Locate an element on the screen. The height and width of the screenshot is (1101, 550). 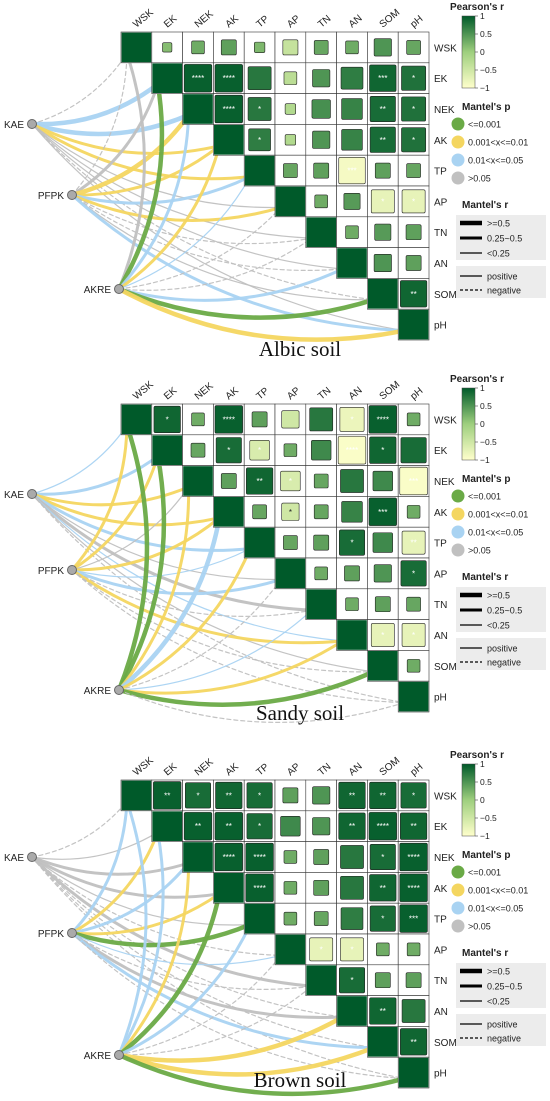
node-label-akre: AKRE is located at coordinates (98, 1056).